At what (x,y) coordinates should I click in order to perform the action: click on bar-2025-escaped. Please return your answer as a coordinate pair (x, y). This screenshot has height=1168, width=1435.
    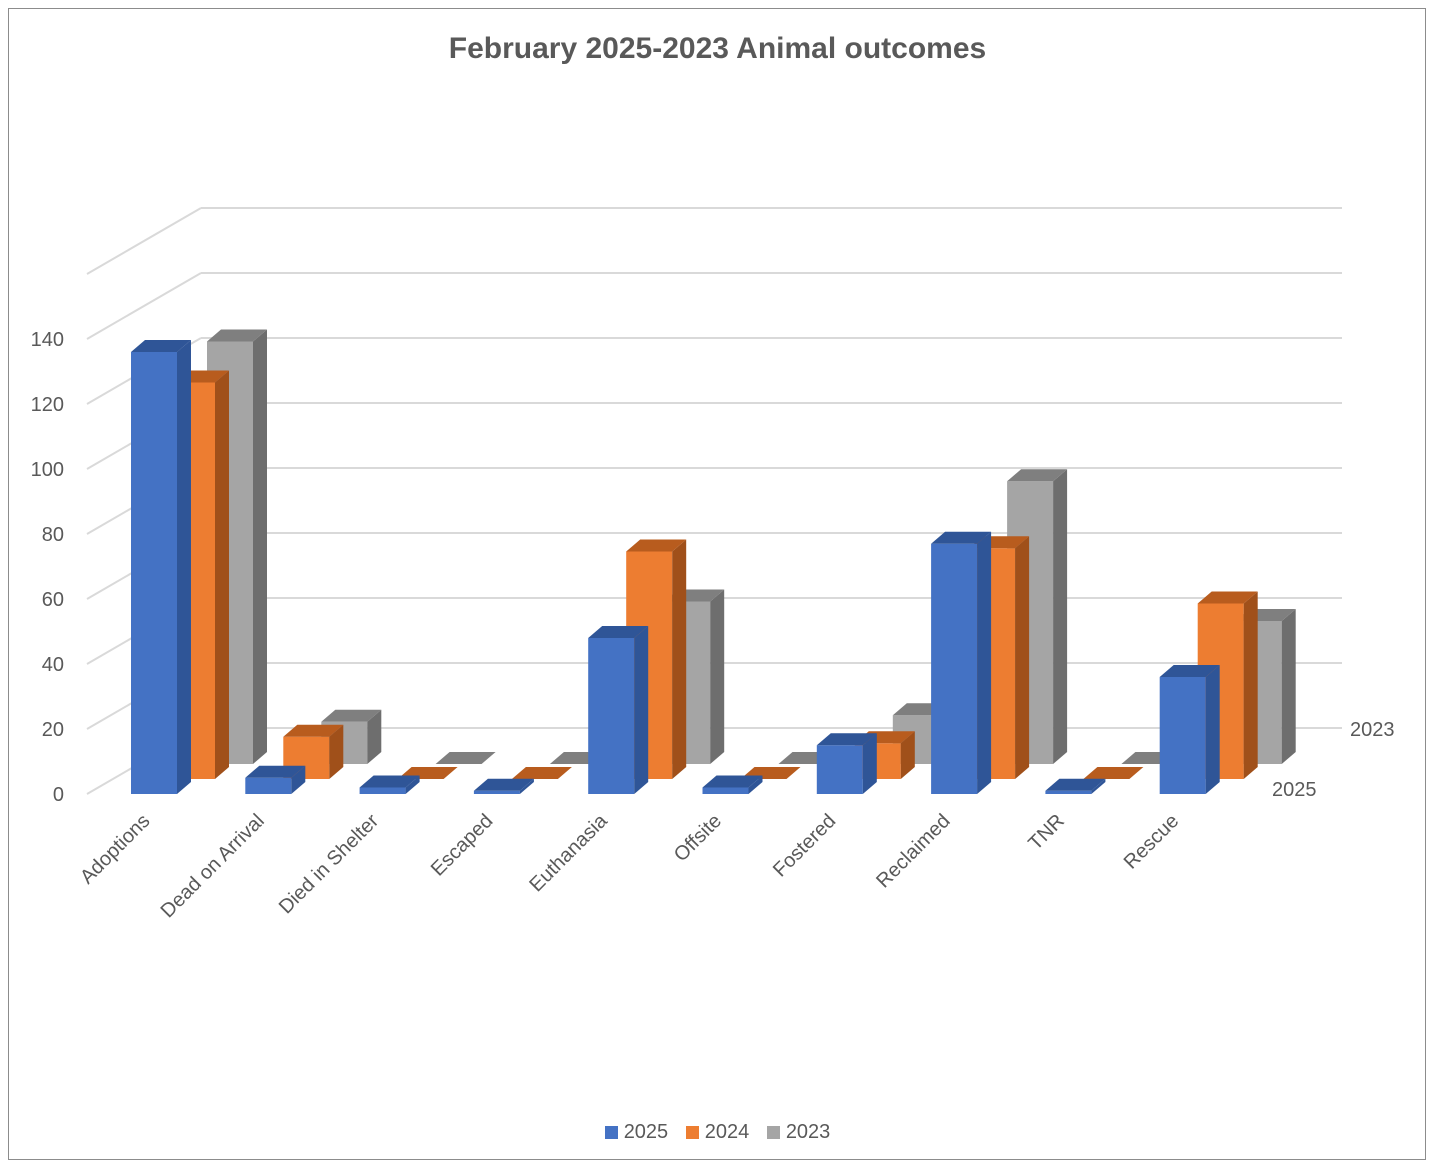
    Looking at the image, I should click on (503, 786).